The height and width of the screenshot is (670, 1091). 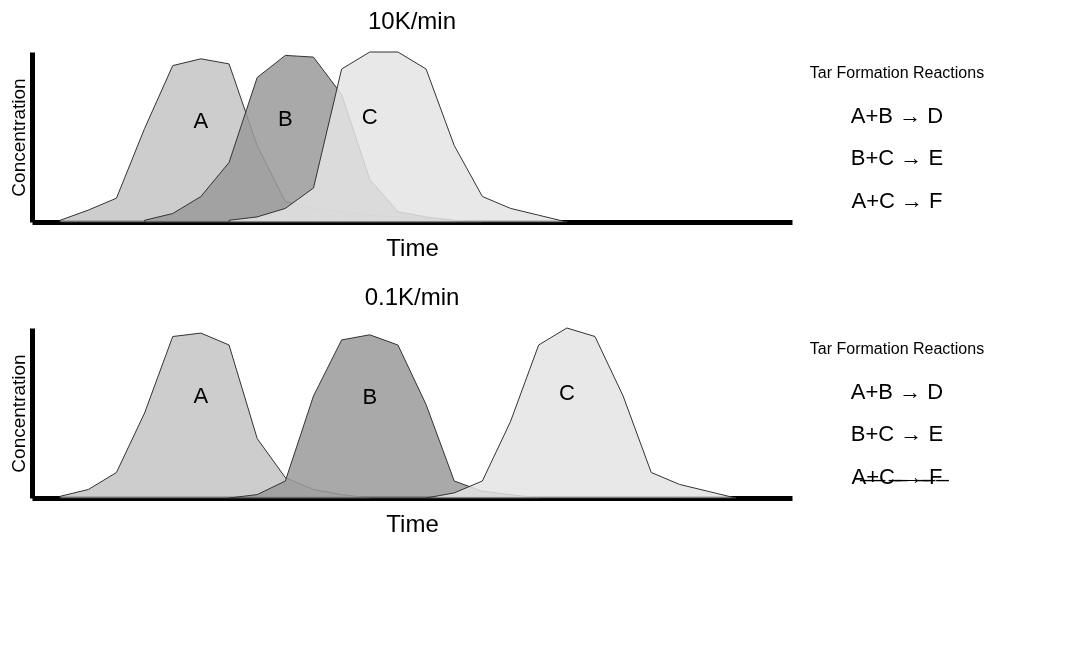 What do you see at coordinates (412, 20) in the screenshot?
I see `chart-title: 10K/min` at bounding box center [412, 20].